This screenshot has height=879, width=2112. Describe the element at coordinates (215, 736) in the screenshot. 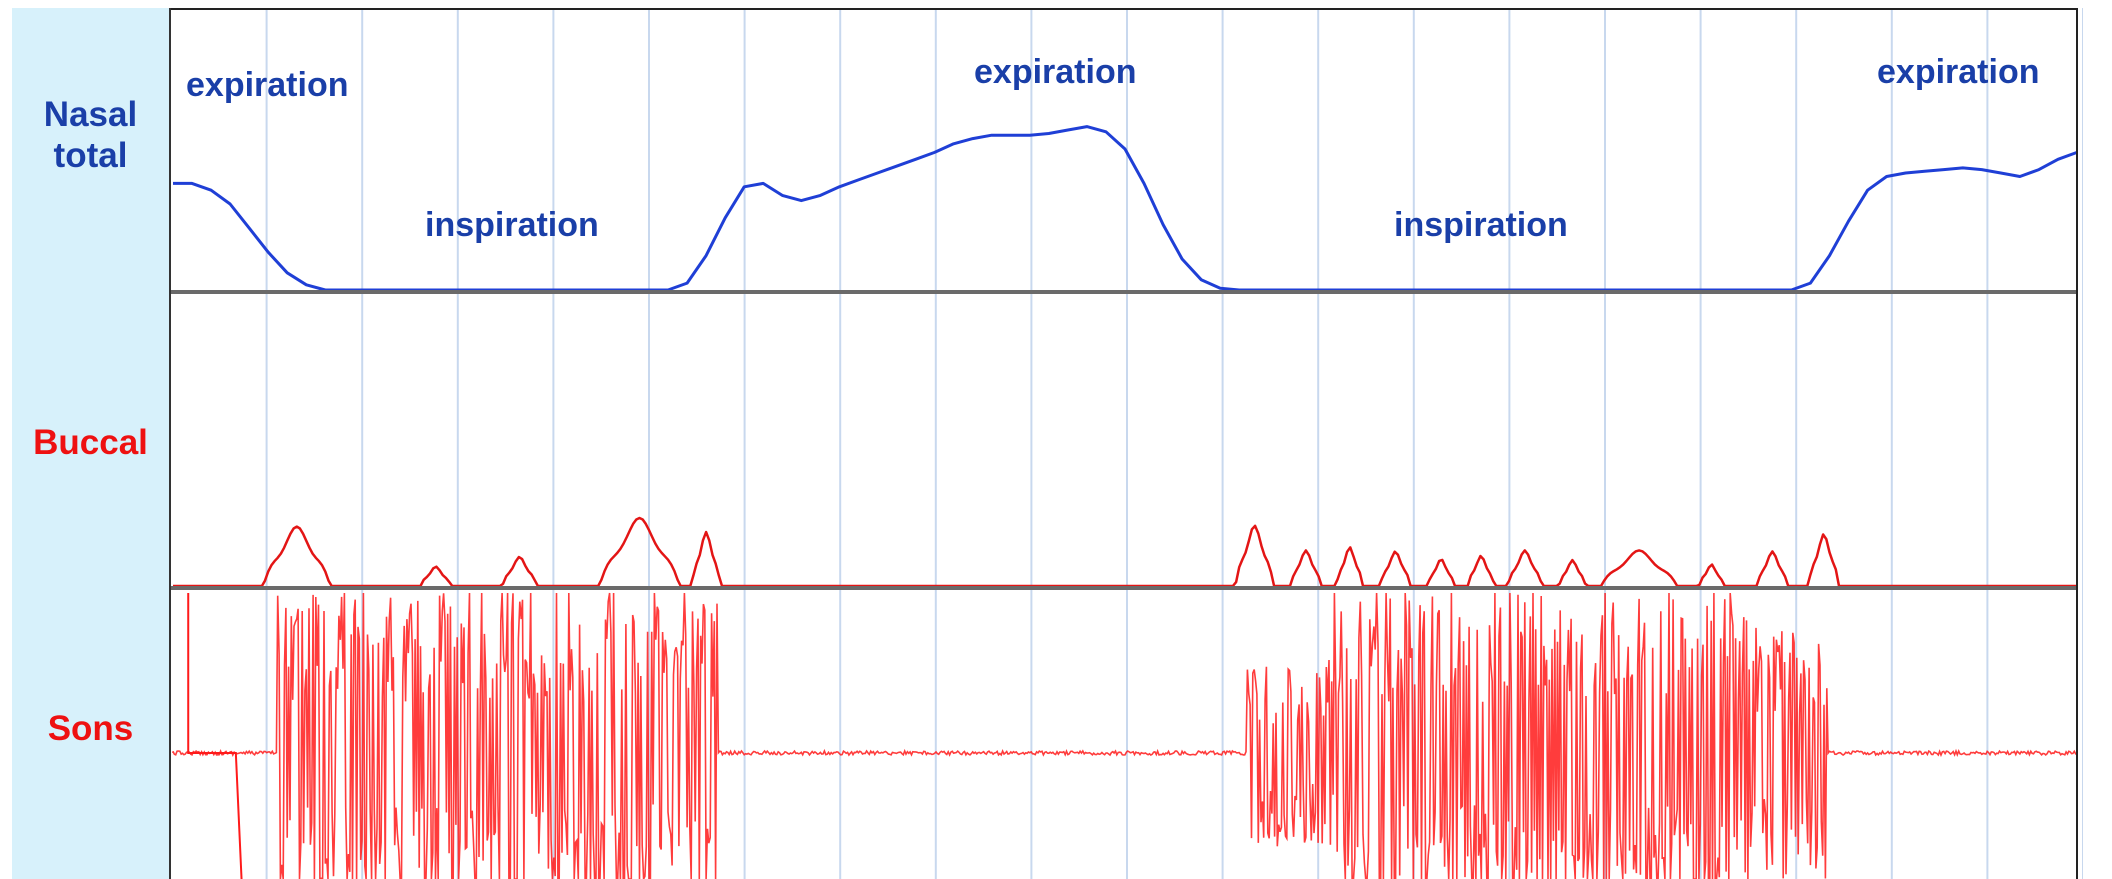

I see `sons-series-start` at that location.